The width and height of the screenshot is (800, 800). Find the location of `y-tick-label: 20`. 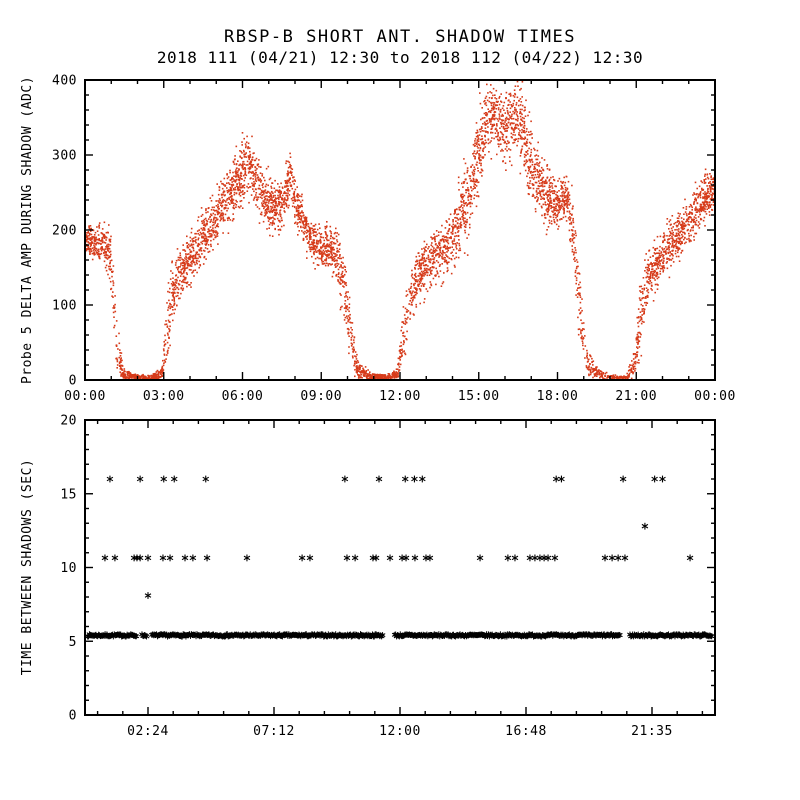

y-tick-label: 20 is located at coordinates (68, 421).